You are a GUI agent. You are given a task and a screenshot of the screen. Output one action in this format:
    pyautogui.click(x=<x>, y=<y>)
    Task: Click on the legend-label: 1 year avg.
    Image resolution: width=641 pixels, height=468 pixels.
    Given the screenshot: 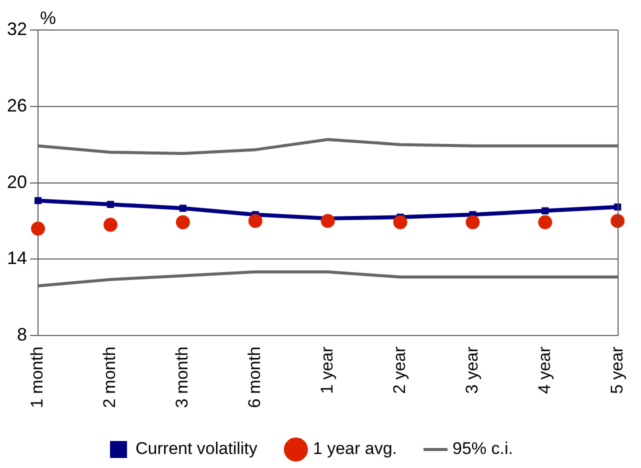 What is the action you would take?
    pyautogui.click(x=355, y=448)
    